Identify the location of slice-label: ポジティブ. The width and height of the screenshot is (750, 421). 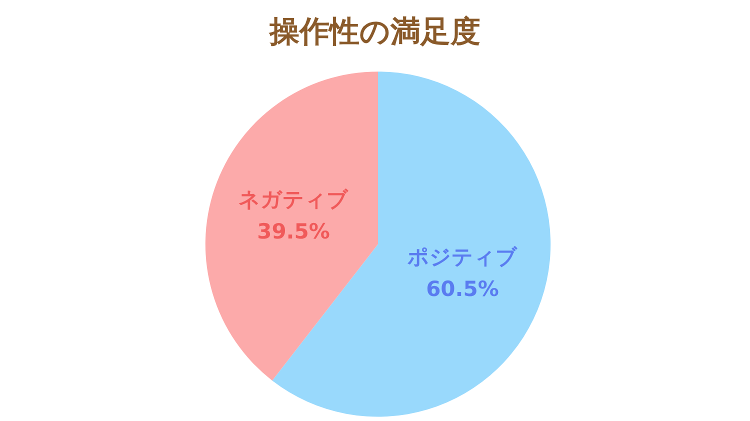
(462, 257).